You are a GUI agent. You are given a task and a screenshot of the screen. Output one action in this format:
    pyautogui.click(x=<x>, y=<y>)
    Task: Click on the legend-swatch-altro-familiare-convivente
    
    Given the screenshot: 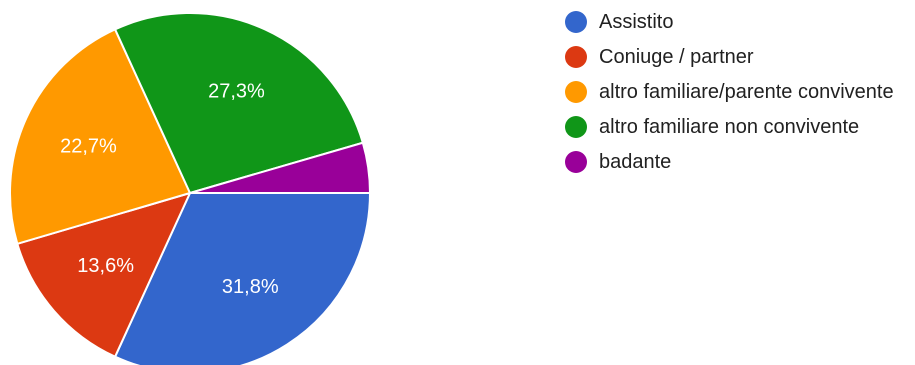 What is the action you would take?
    pyautogui.click(x=576, y=92)
    